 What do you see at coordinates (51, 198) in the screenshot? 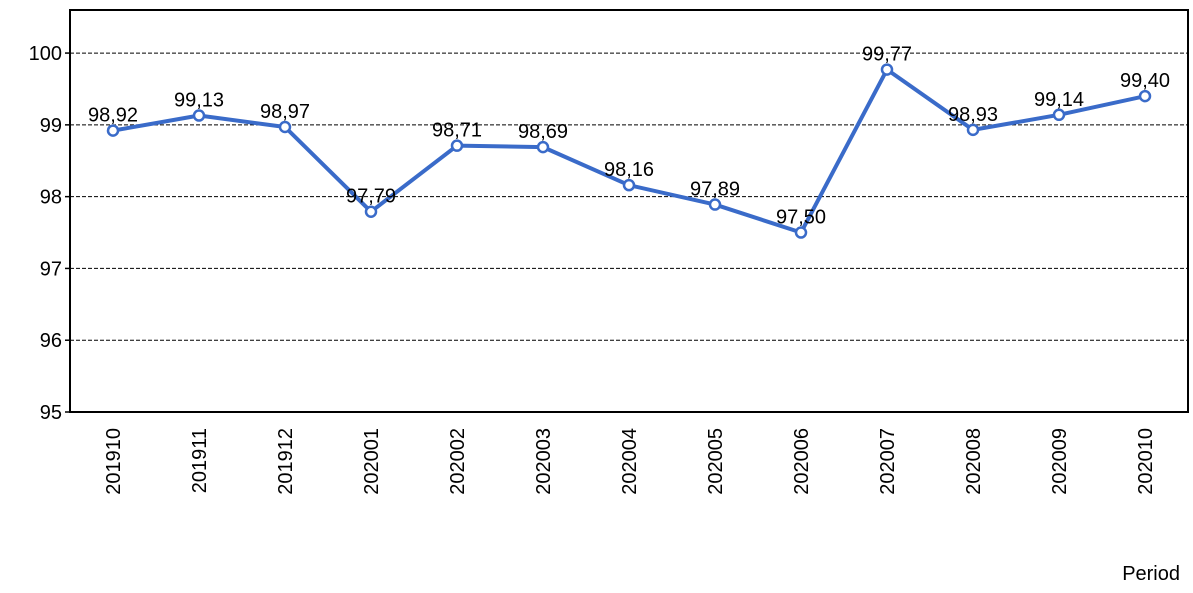
I see `y-tick-label: 98` at bounding box center [51, 198].